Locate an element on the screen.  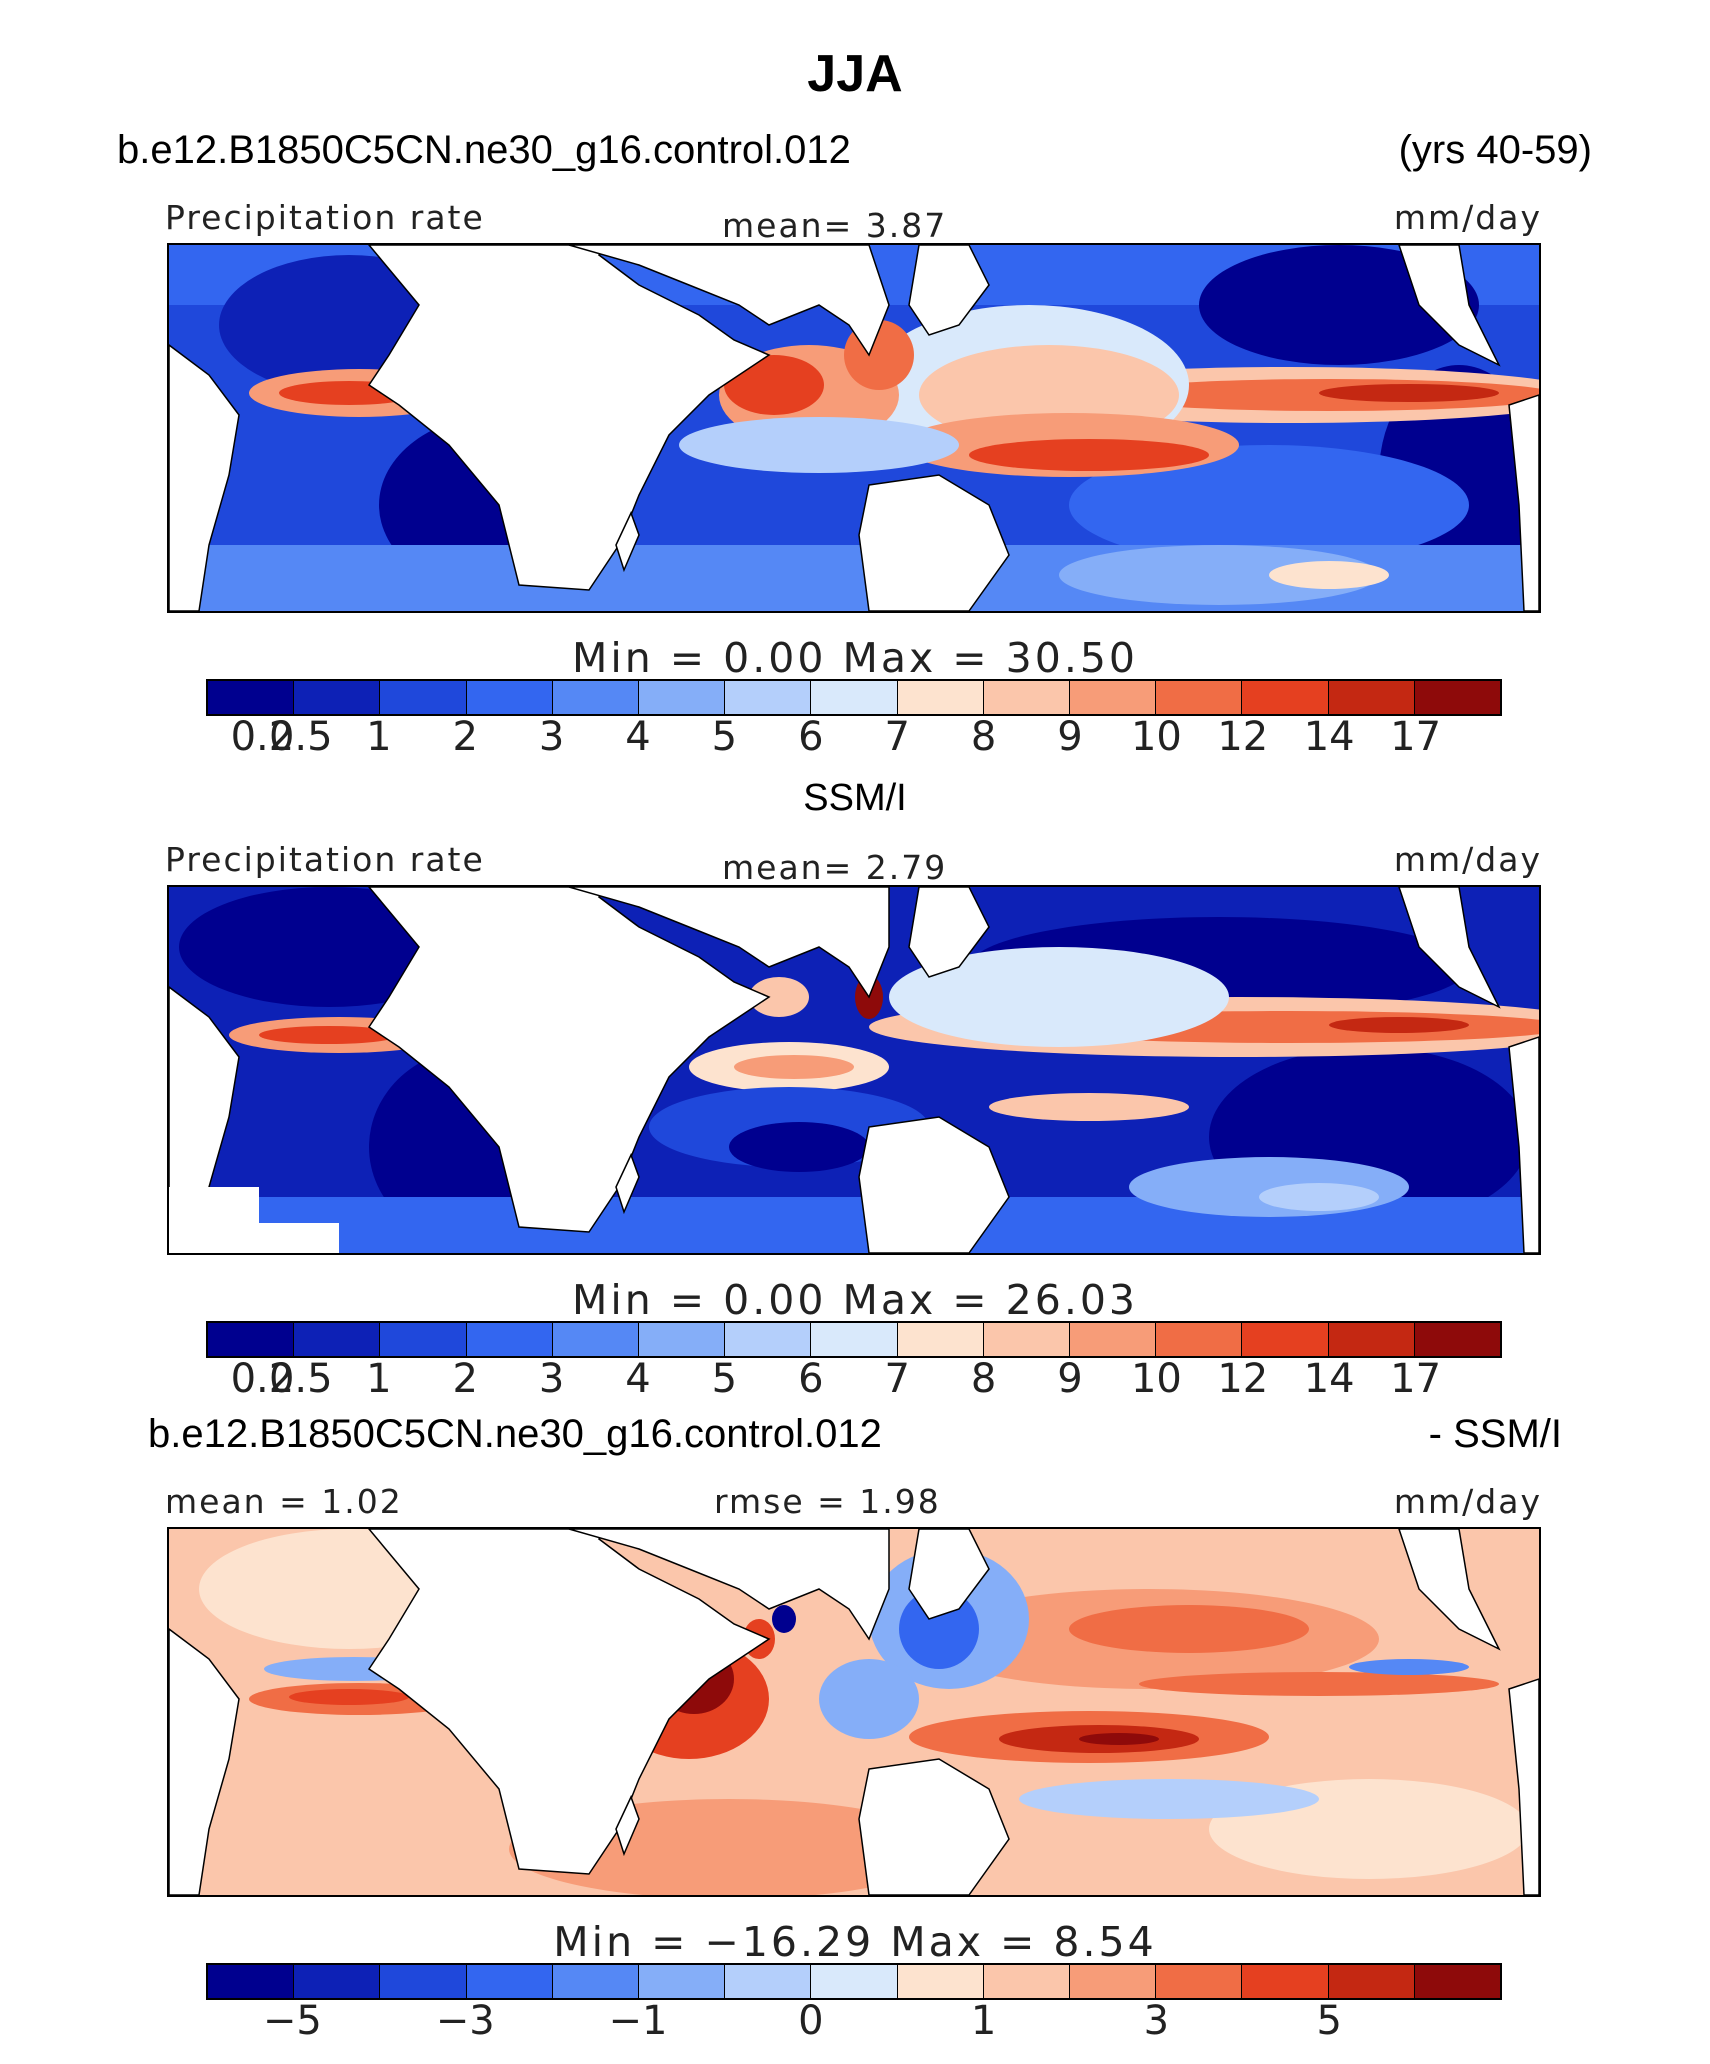
panel1-colorbar is located at coordinates (854, 697).